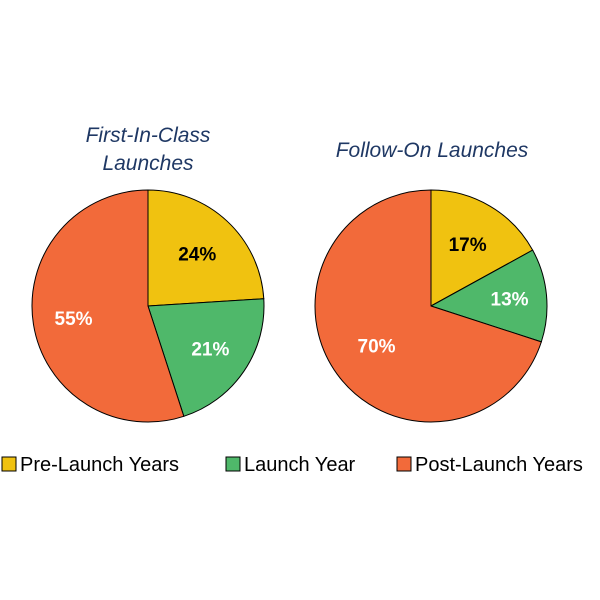 The image size is (600, 600). I want to click on pie-title-first-in-class-line-1: First-In-Class, so click(148, 135).